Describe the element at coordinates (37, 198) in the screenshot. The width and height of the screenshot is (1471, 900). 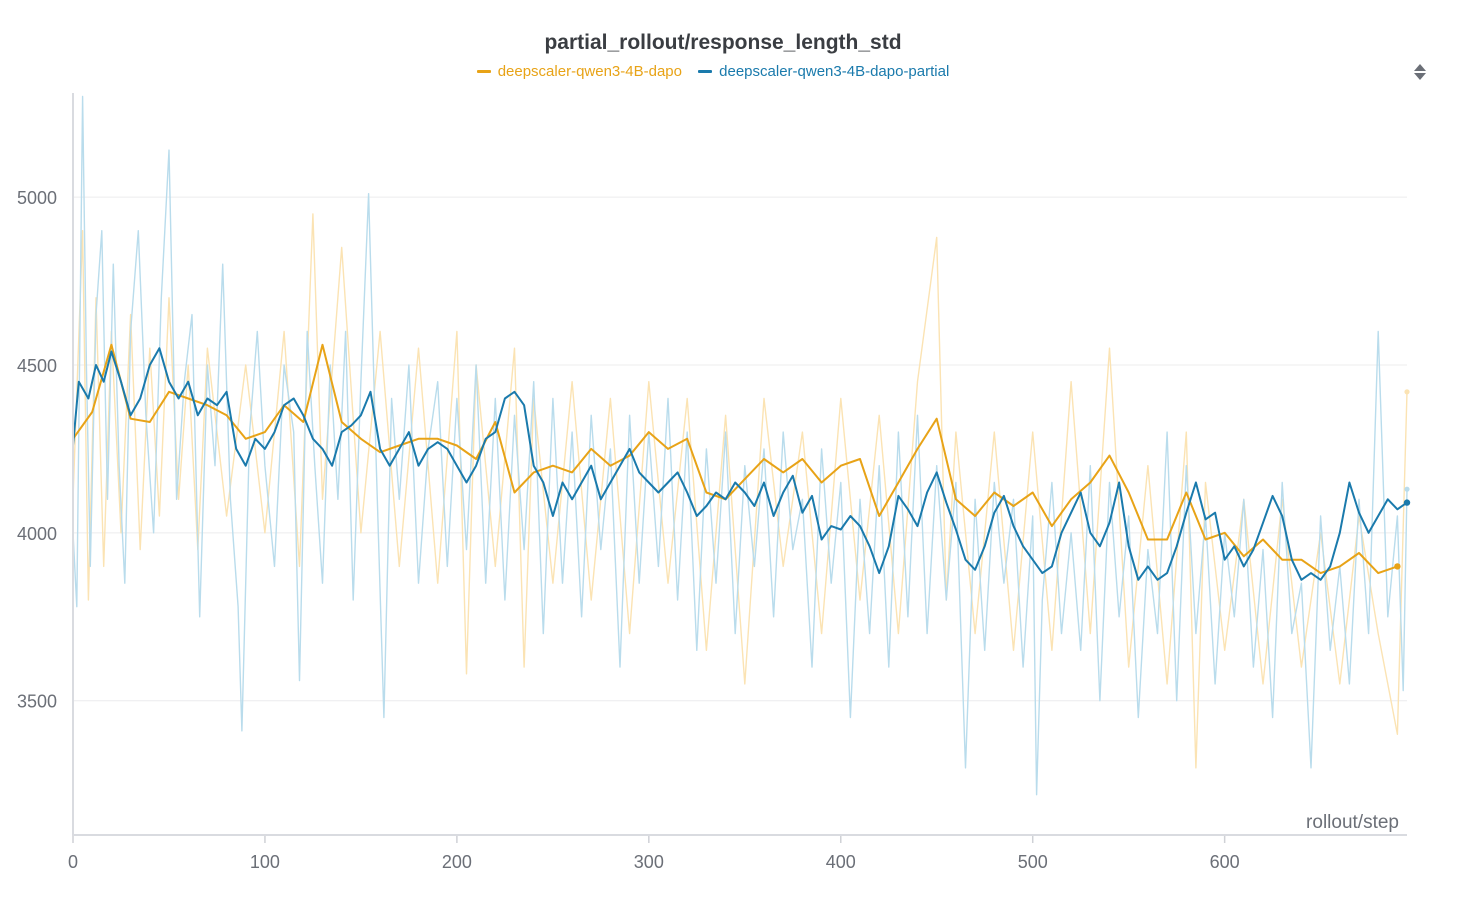
I see `y-tick-label-5000: 5000` at that location.